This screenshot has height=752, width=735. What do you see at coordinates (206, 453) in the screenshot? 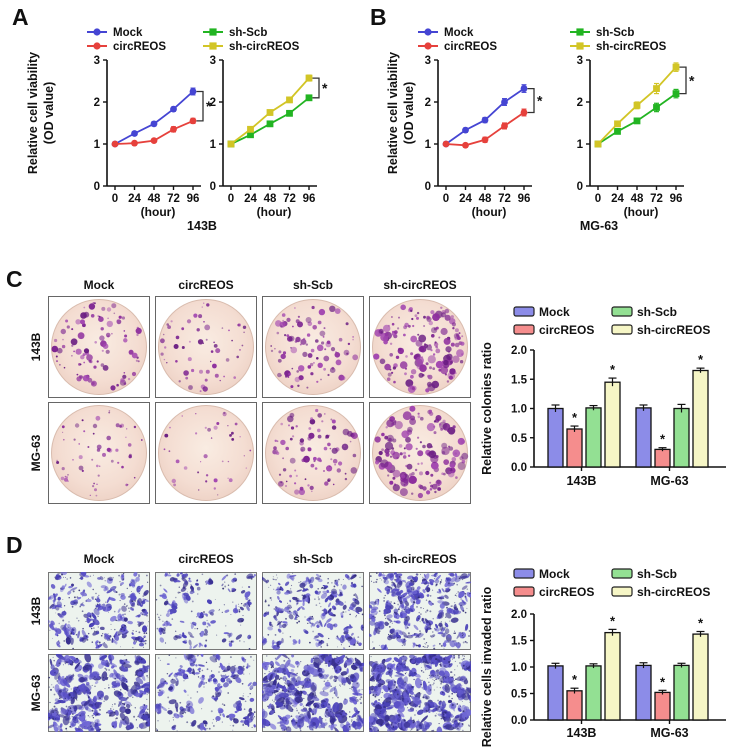
I see `well-dish` at bounding box center [206, 453].